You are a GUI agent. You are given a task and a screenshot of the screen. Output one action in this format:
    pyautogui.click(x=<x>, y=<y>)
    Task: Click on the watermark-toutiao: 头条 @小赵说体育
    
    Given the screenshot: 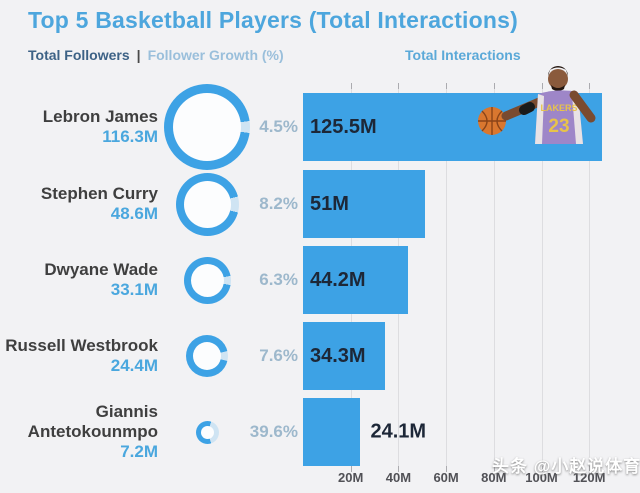 What is the action you would take?
    pyautogui.click(x=566, y=466)
    